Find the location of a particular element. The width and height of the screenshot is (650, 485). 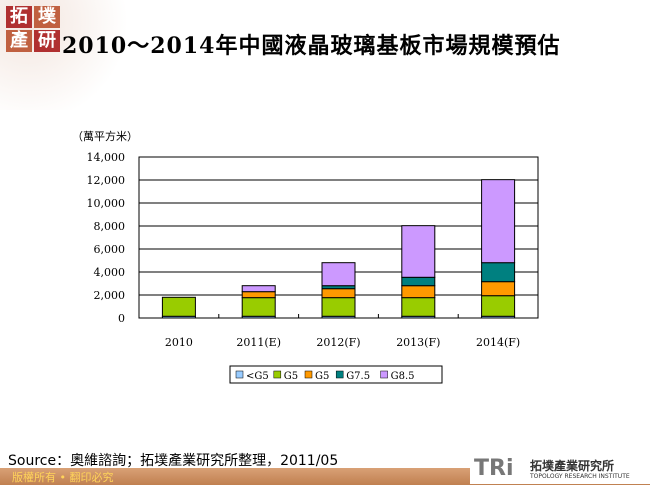

legend-label: G7.5 is located at coordinates (358, 376).